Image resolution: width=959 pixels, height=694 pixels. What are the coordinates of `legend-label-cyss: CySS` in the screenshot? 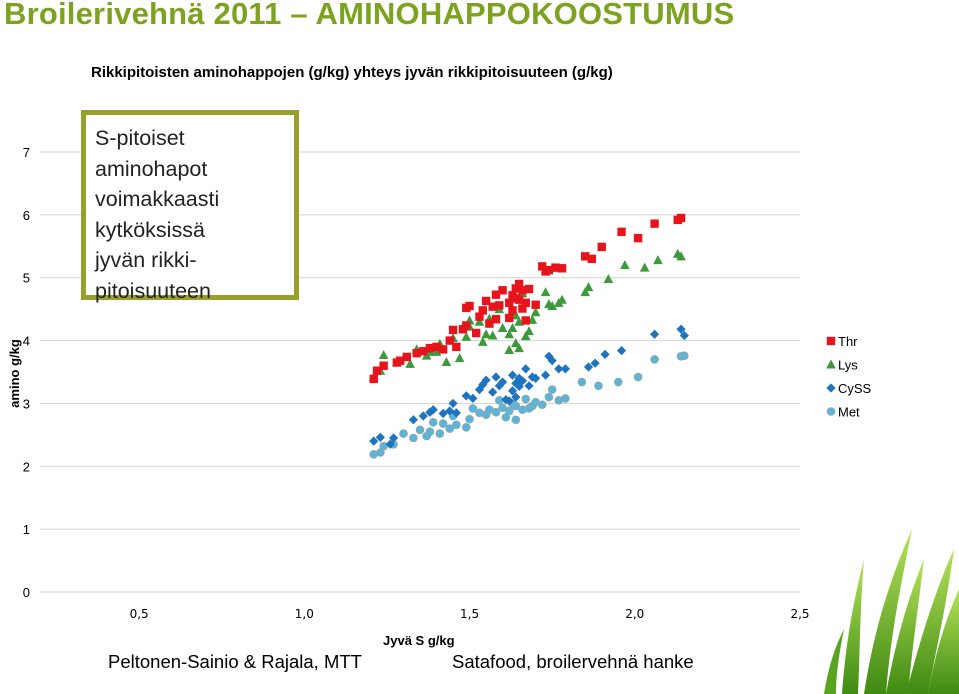 It's located at (855, 388).